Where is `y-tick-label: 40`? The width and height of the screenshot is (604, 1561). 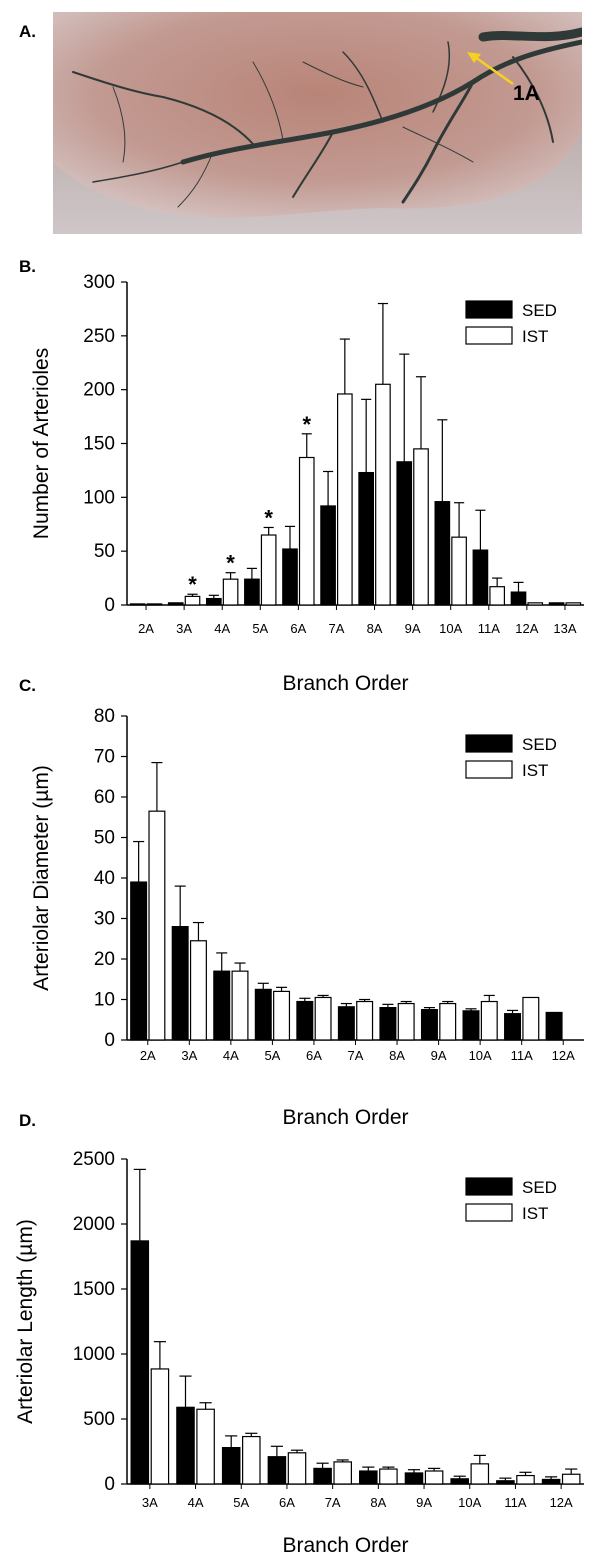 y-tick-label: 40 is located at coordinates (104, 878).